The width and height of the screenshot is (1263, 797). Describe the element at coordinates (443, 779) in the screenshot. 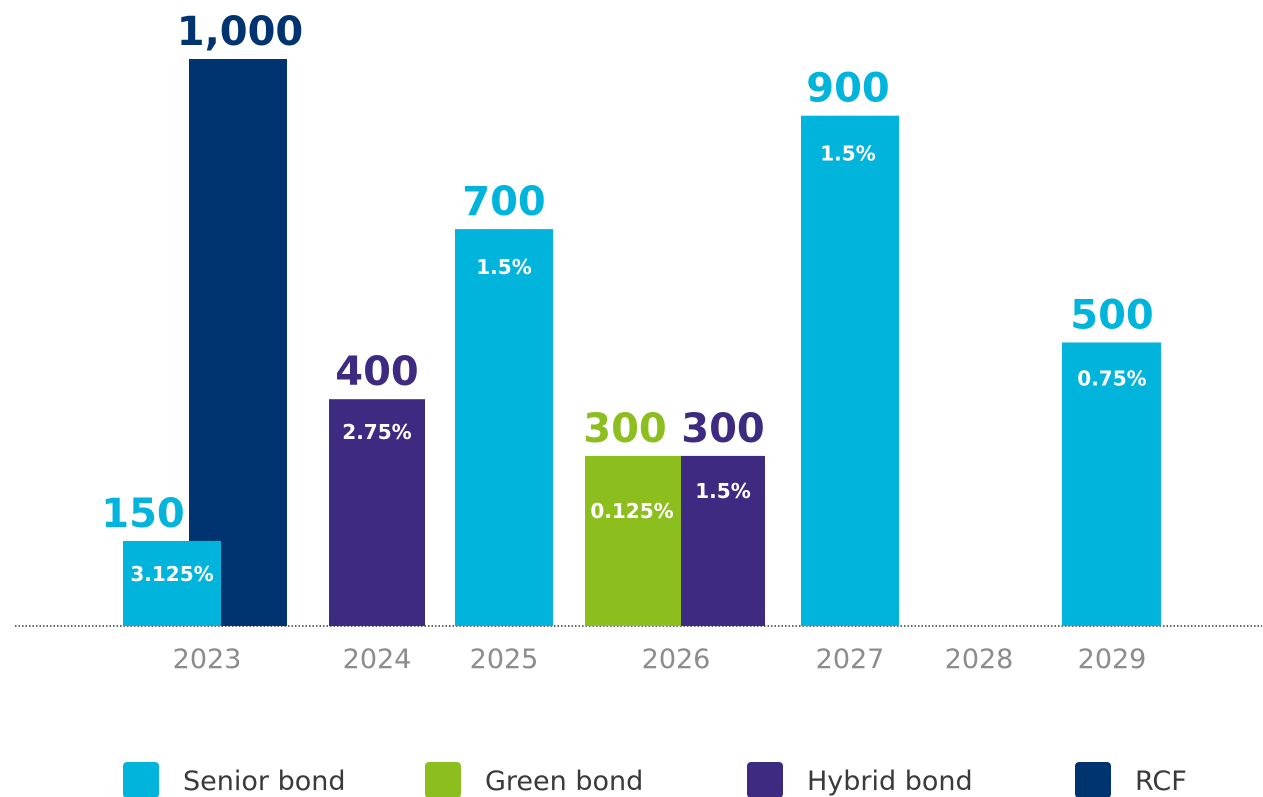

I see `legend-swatch-green-bond` at that location.